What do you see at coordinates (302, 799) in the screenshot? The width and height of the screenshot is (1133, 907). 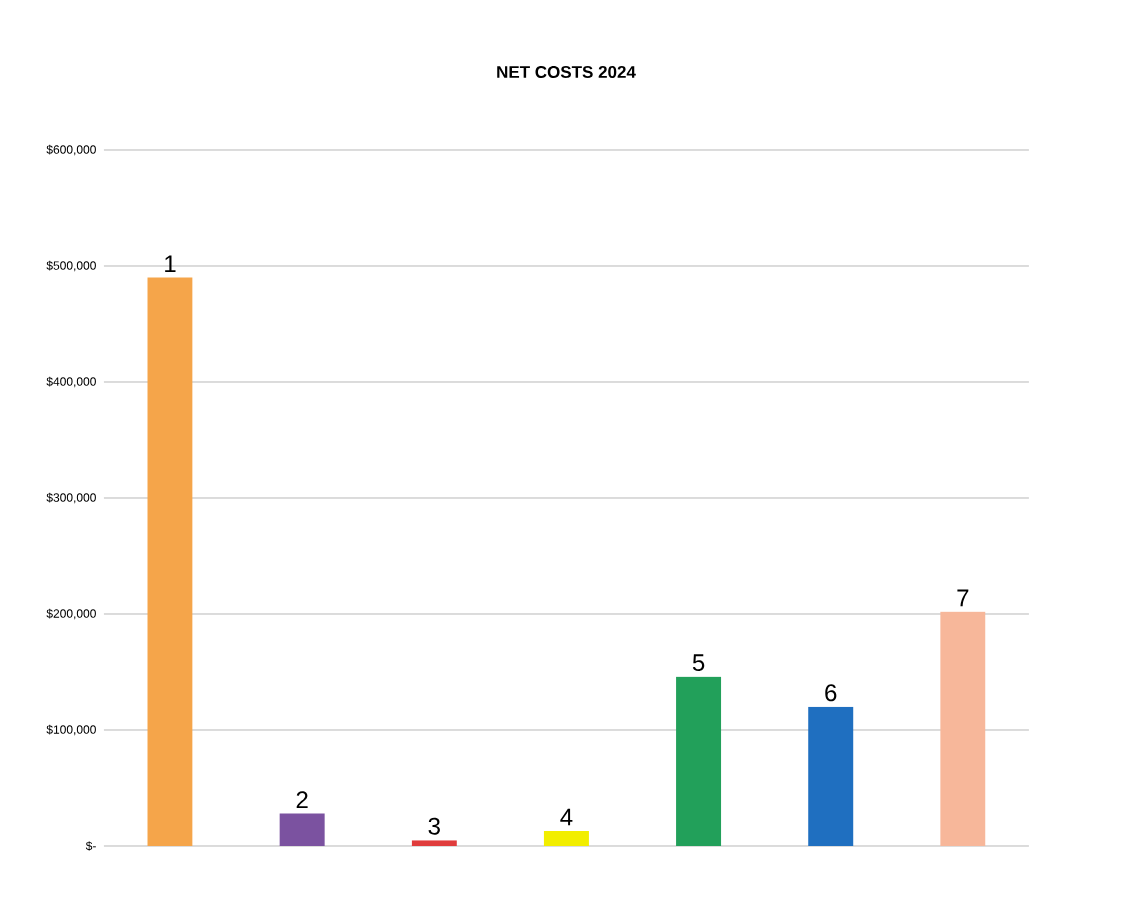 I see `x-tick-label: 2` at bounding box center [302, 799].